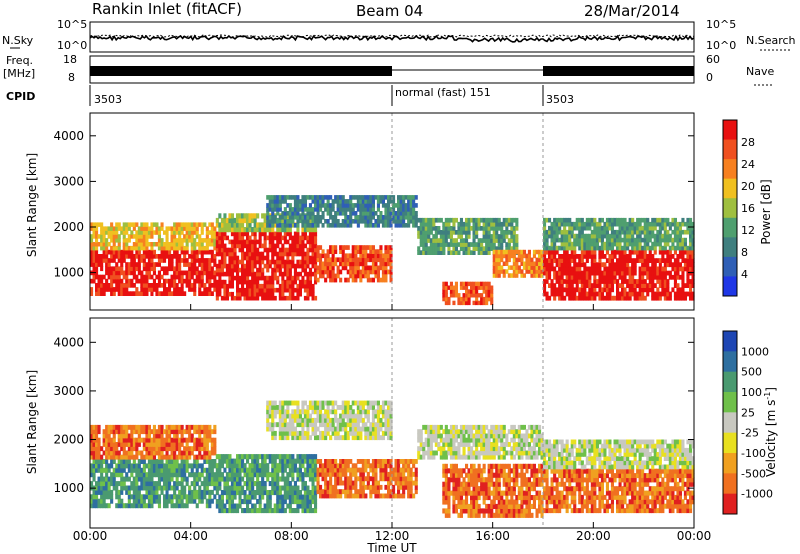 Image resolution: width=800 pixels, height=554 pixels. Describe the element at coordinates (560, 99) in the screenshot. I see `cpid-segment-2: 3503` at that location.